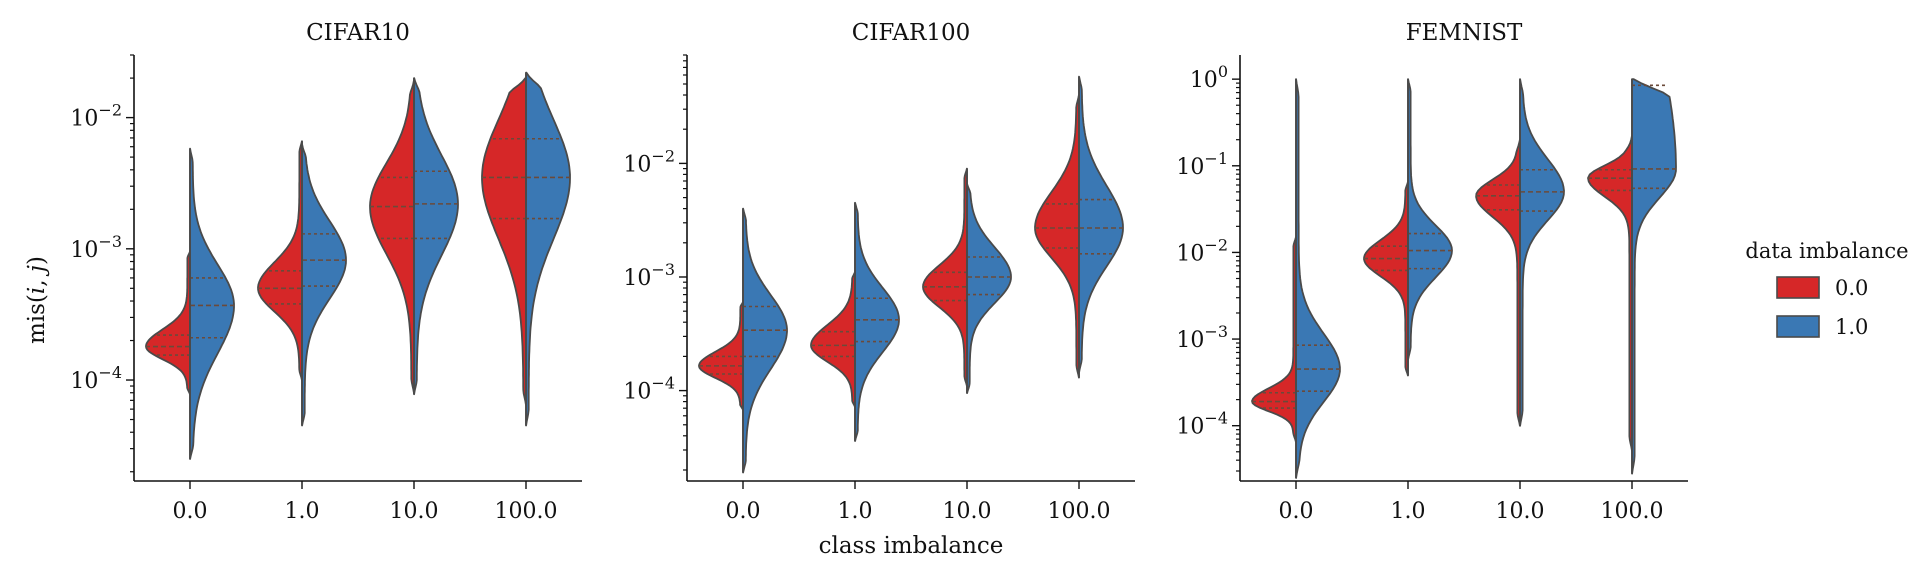 This screenshot has width=1931, height=580. Describe the element at coordinates (911, 546) in the screenshot. I see `x-axis-label: class imbalance` at that location.